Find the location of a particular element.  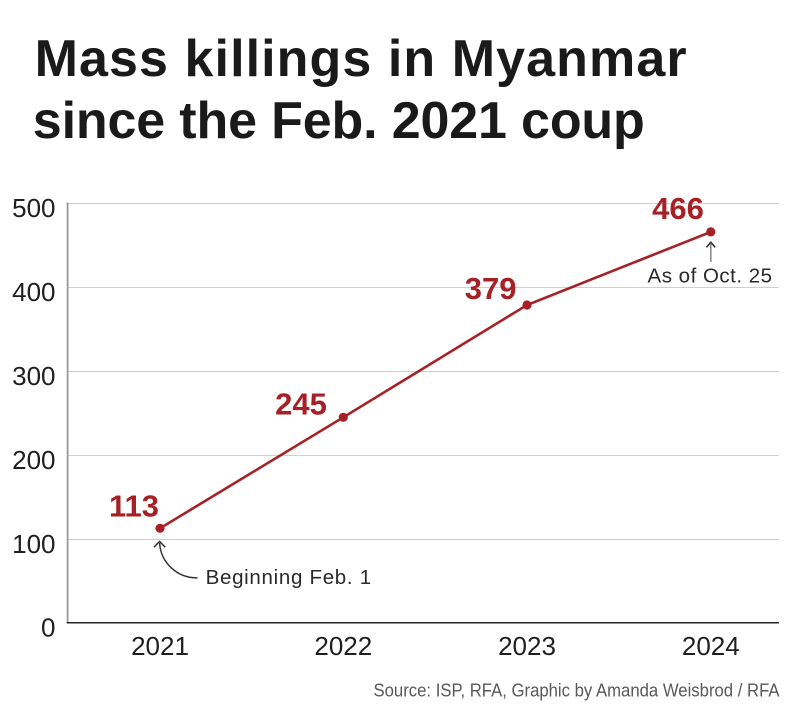

svg-text: 400 is located at coordinates (33, 292).